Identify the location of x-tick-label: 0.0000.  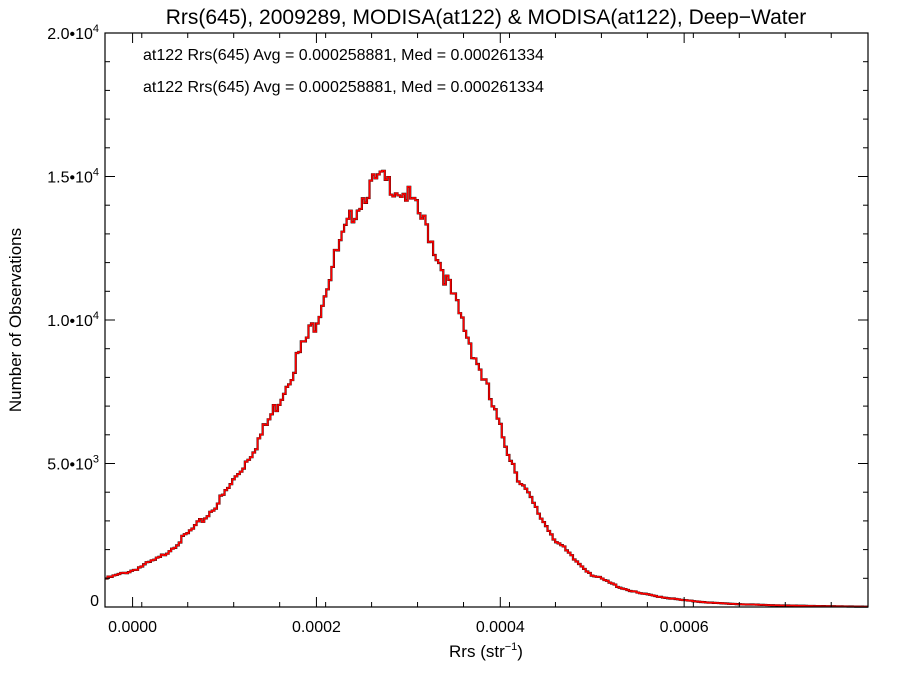
(132, 627).